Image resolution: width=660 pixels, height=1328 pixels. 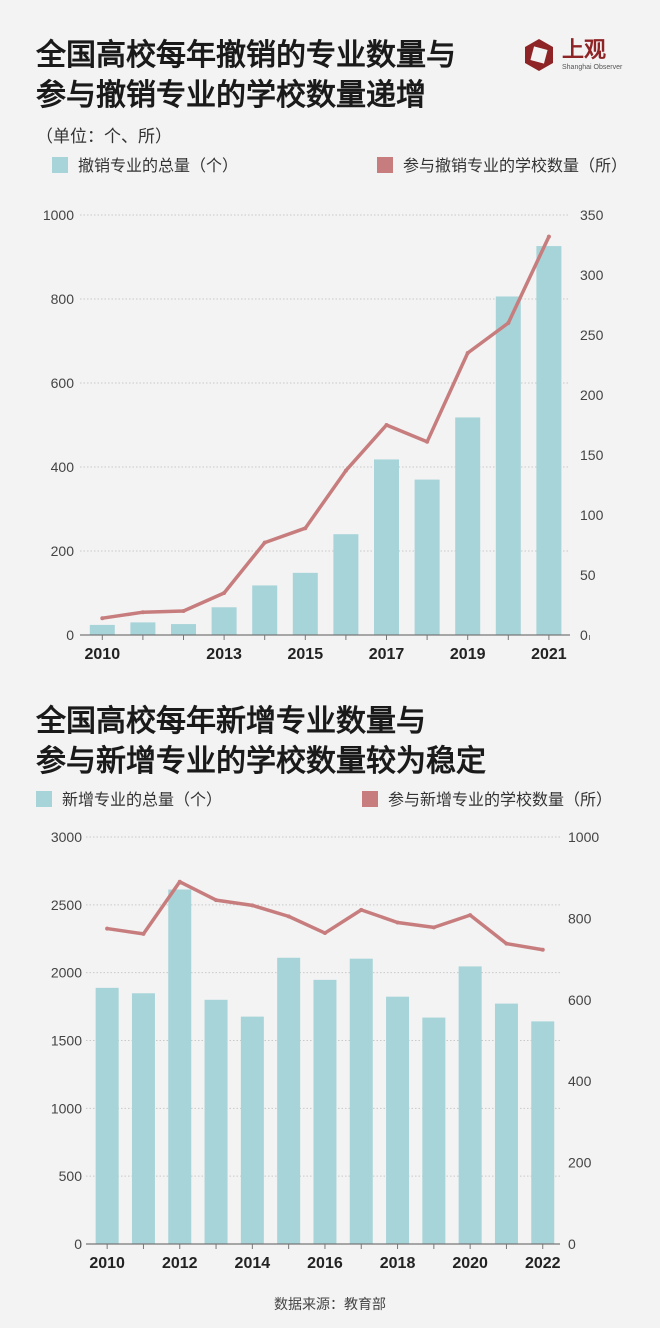 I want to click on x-tick-label: 2016, so click(x=325, y=1263).